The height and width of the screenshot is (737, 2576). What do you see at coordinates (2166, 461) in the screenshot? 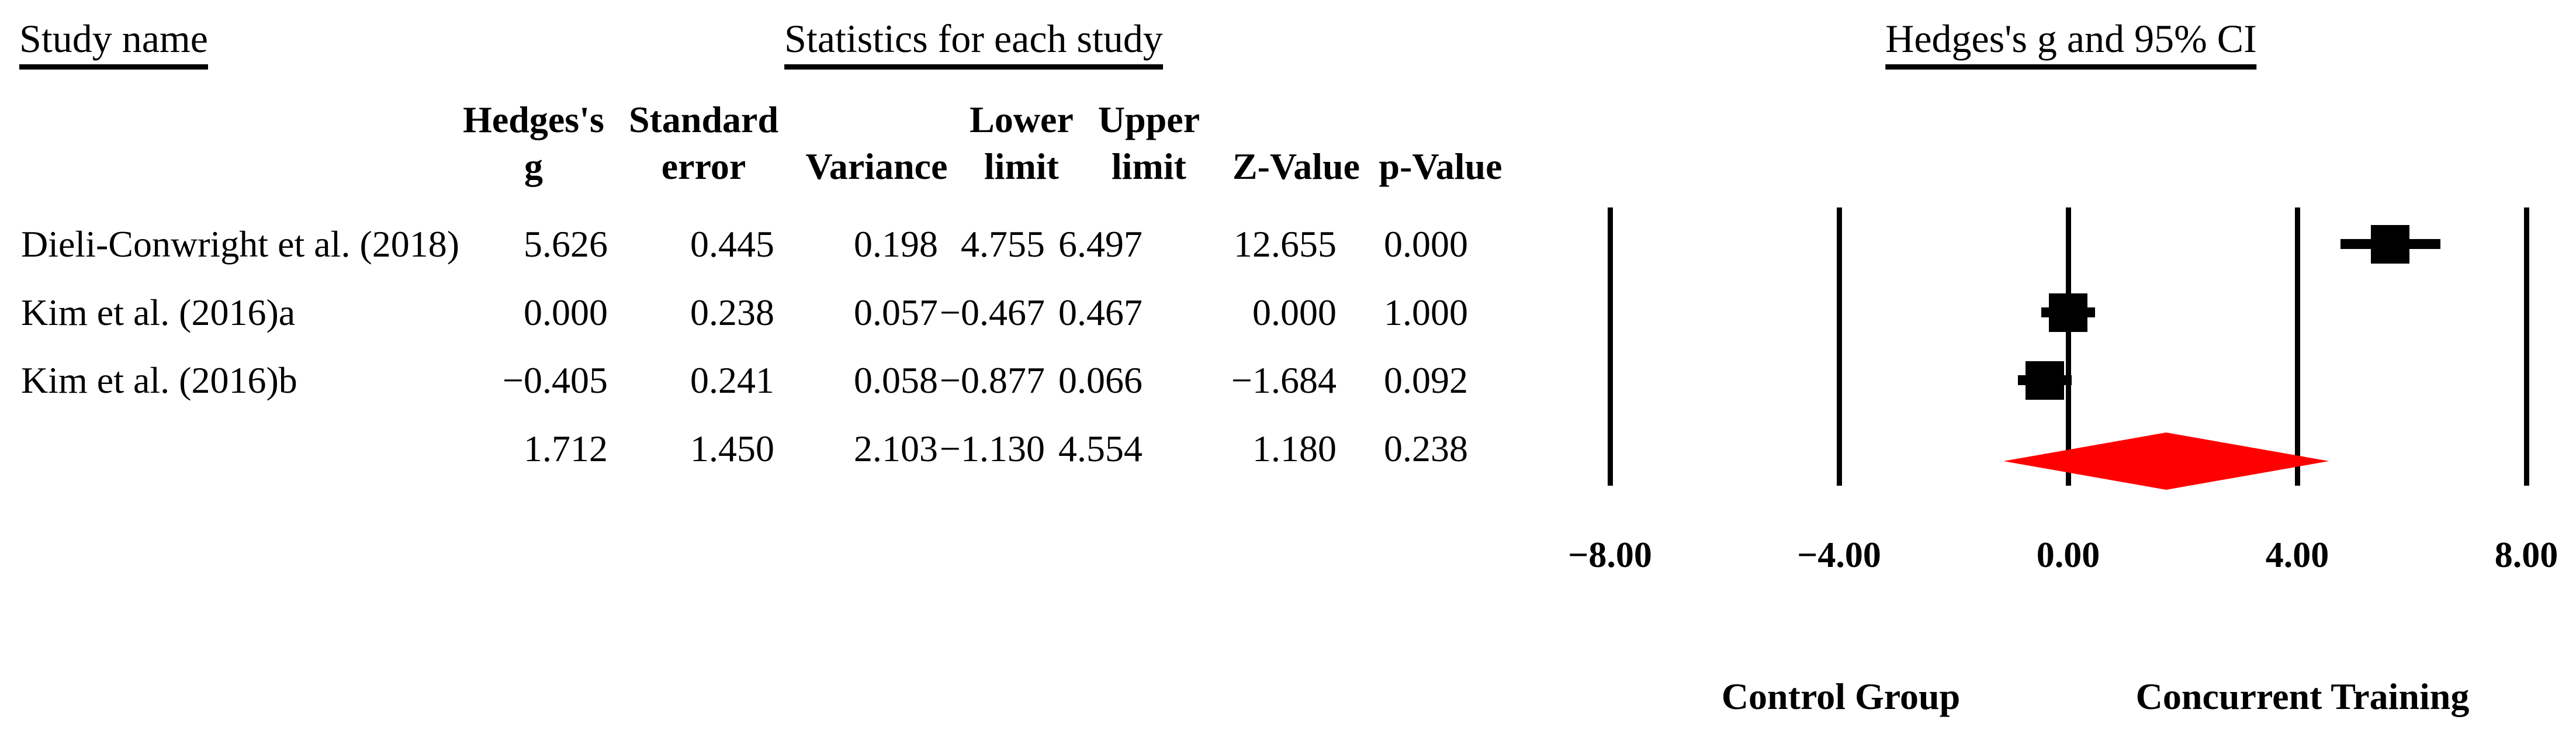
I see `summary-diamond` at bounding box center [2166, 461].